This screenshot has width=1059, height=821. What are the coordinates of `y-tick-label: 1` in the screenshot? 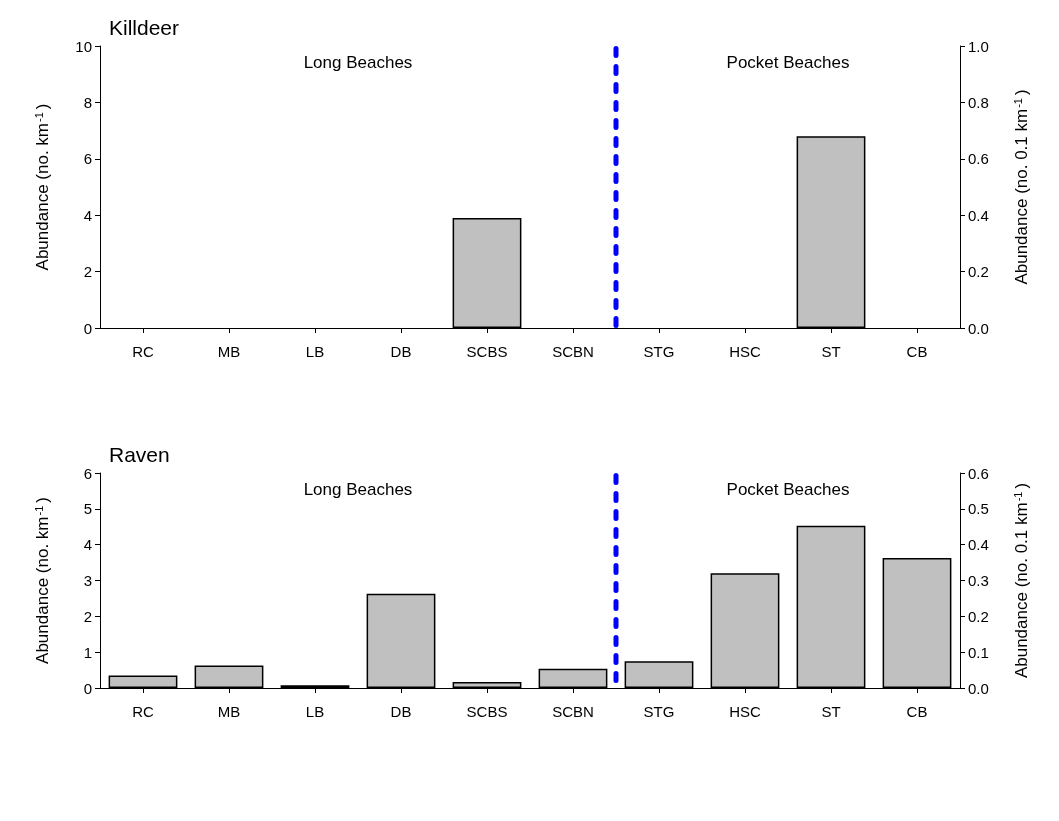 It's located at (87, 652).